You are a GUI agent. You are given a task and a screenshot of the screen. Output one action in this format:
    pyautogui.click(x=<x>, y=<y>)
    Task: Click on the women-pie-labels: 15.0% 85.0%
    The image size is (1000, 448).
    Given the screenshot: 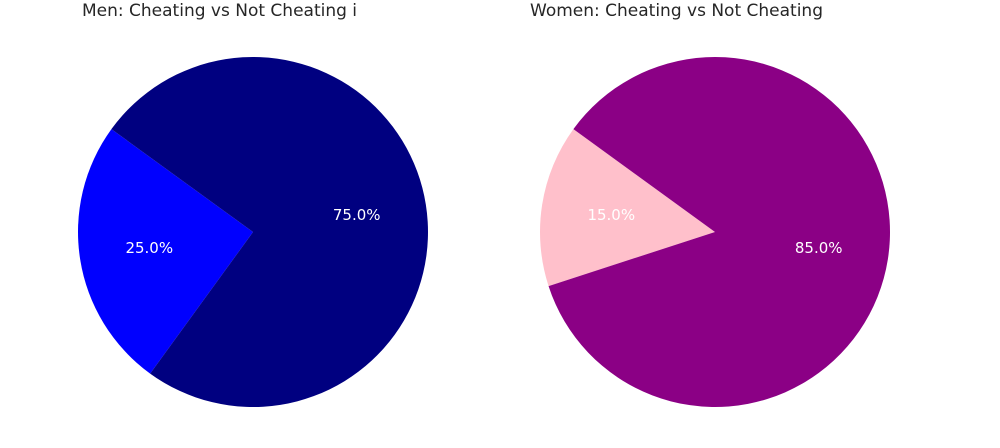 What is the action you would take?
    pyautogui.click(x=714, y=231)
    